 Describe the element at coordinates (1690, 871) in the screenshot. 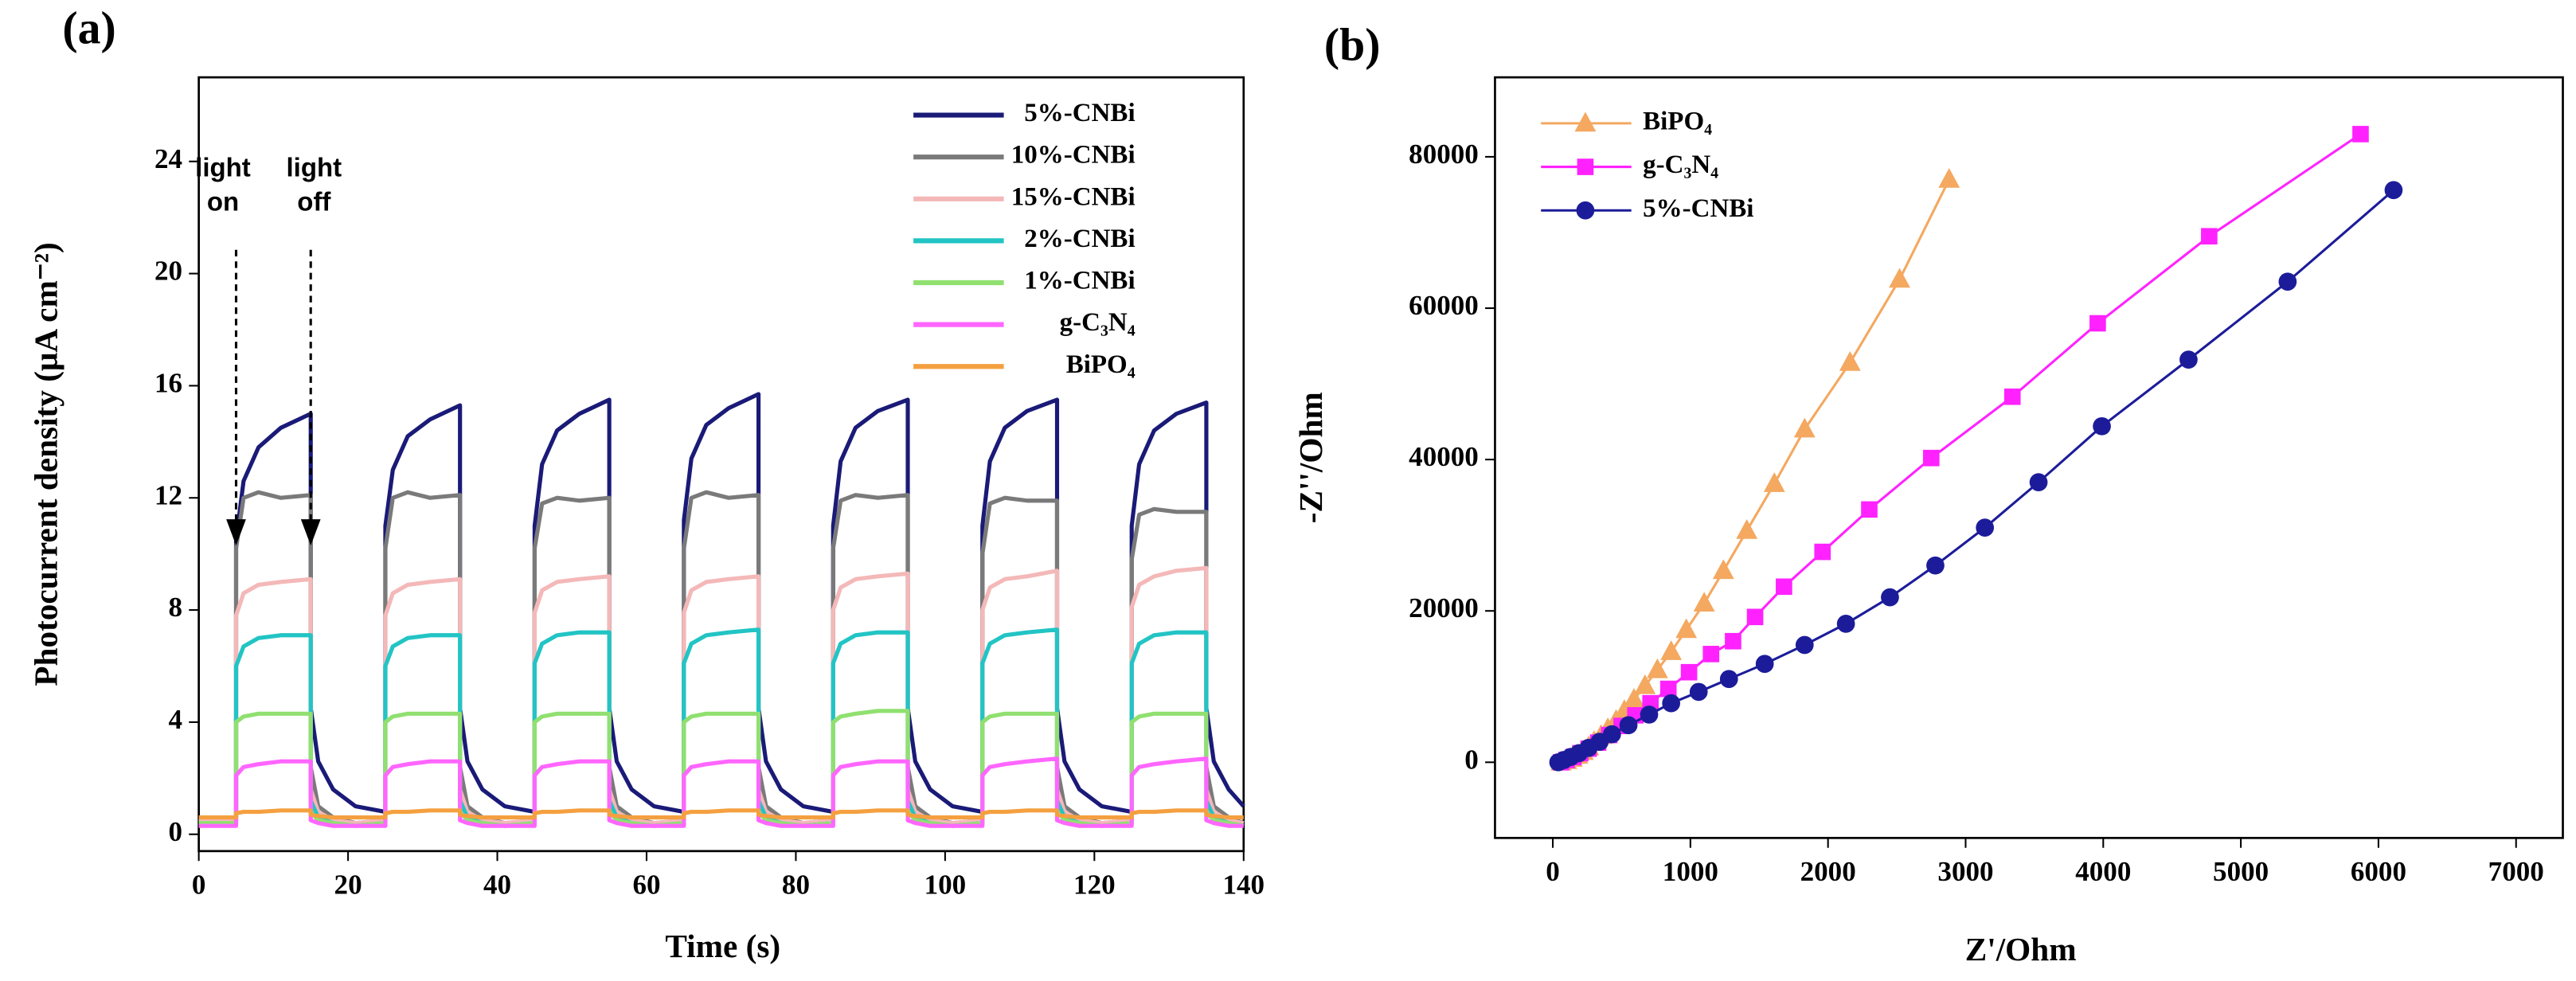

I see `x-tick-label: 1000` at that location.